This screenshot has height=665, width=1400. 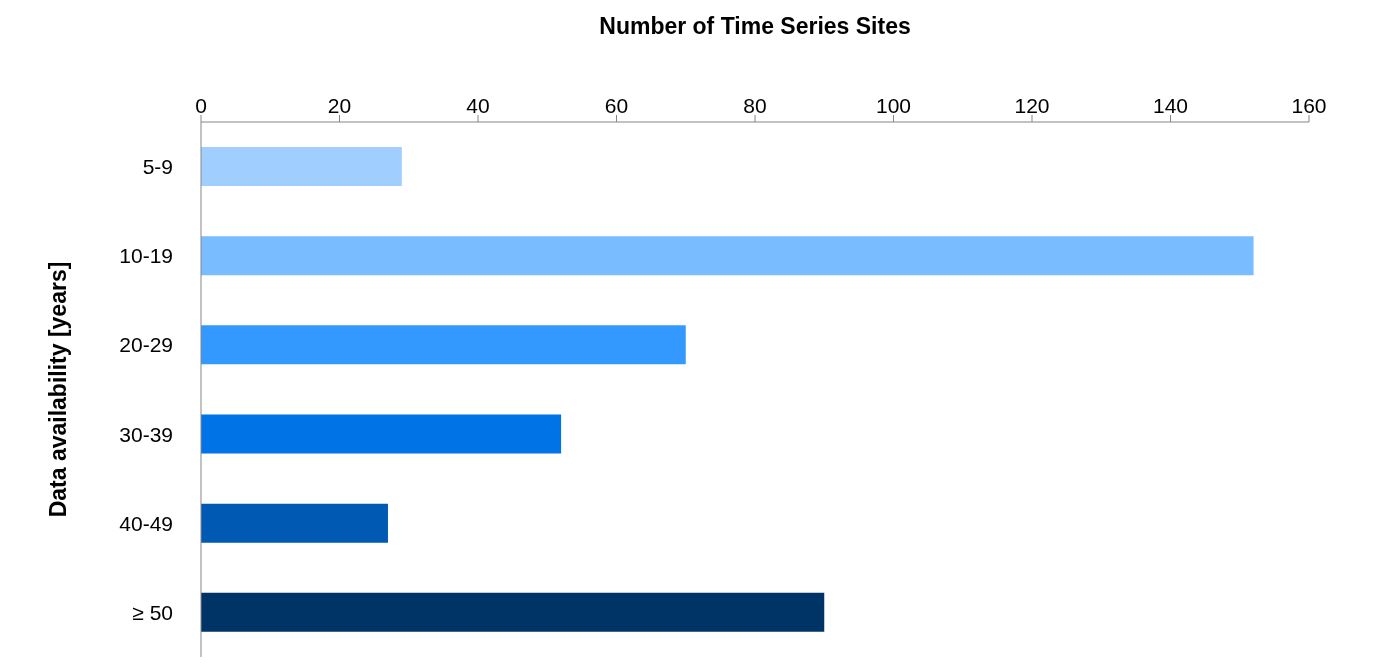 What do you see at coordinates (616, 105) in the screenshot?
I see `x-tick-label: 60` at bounding box center [616, 105].